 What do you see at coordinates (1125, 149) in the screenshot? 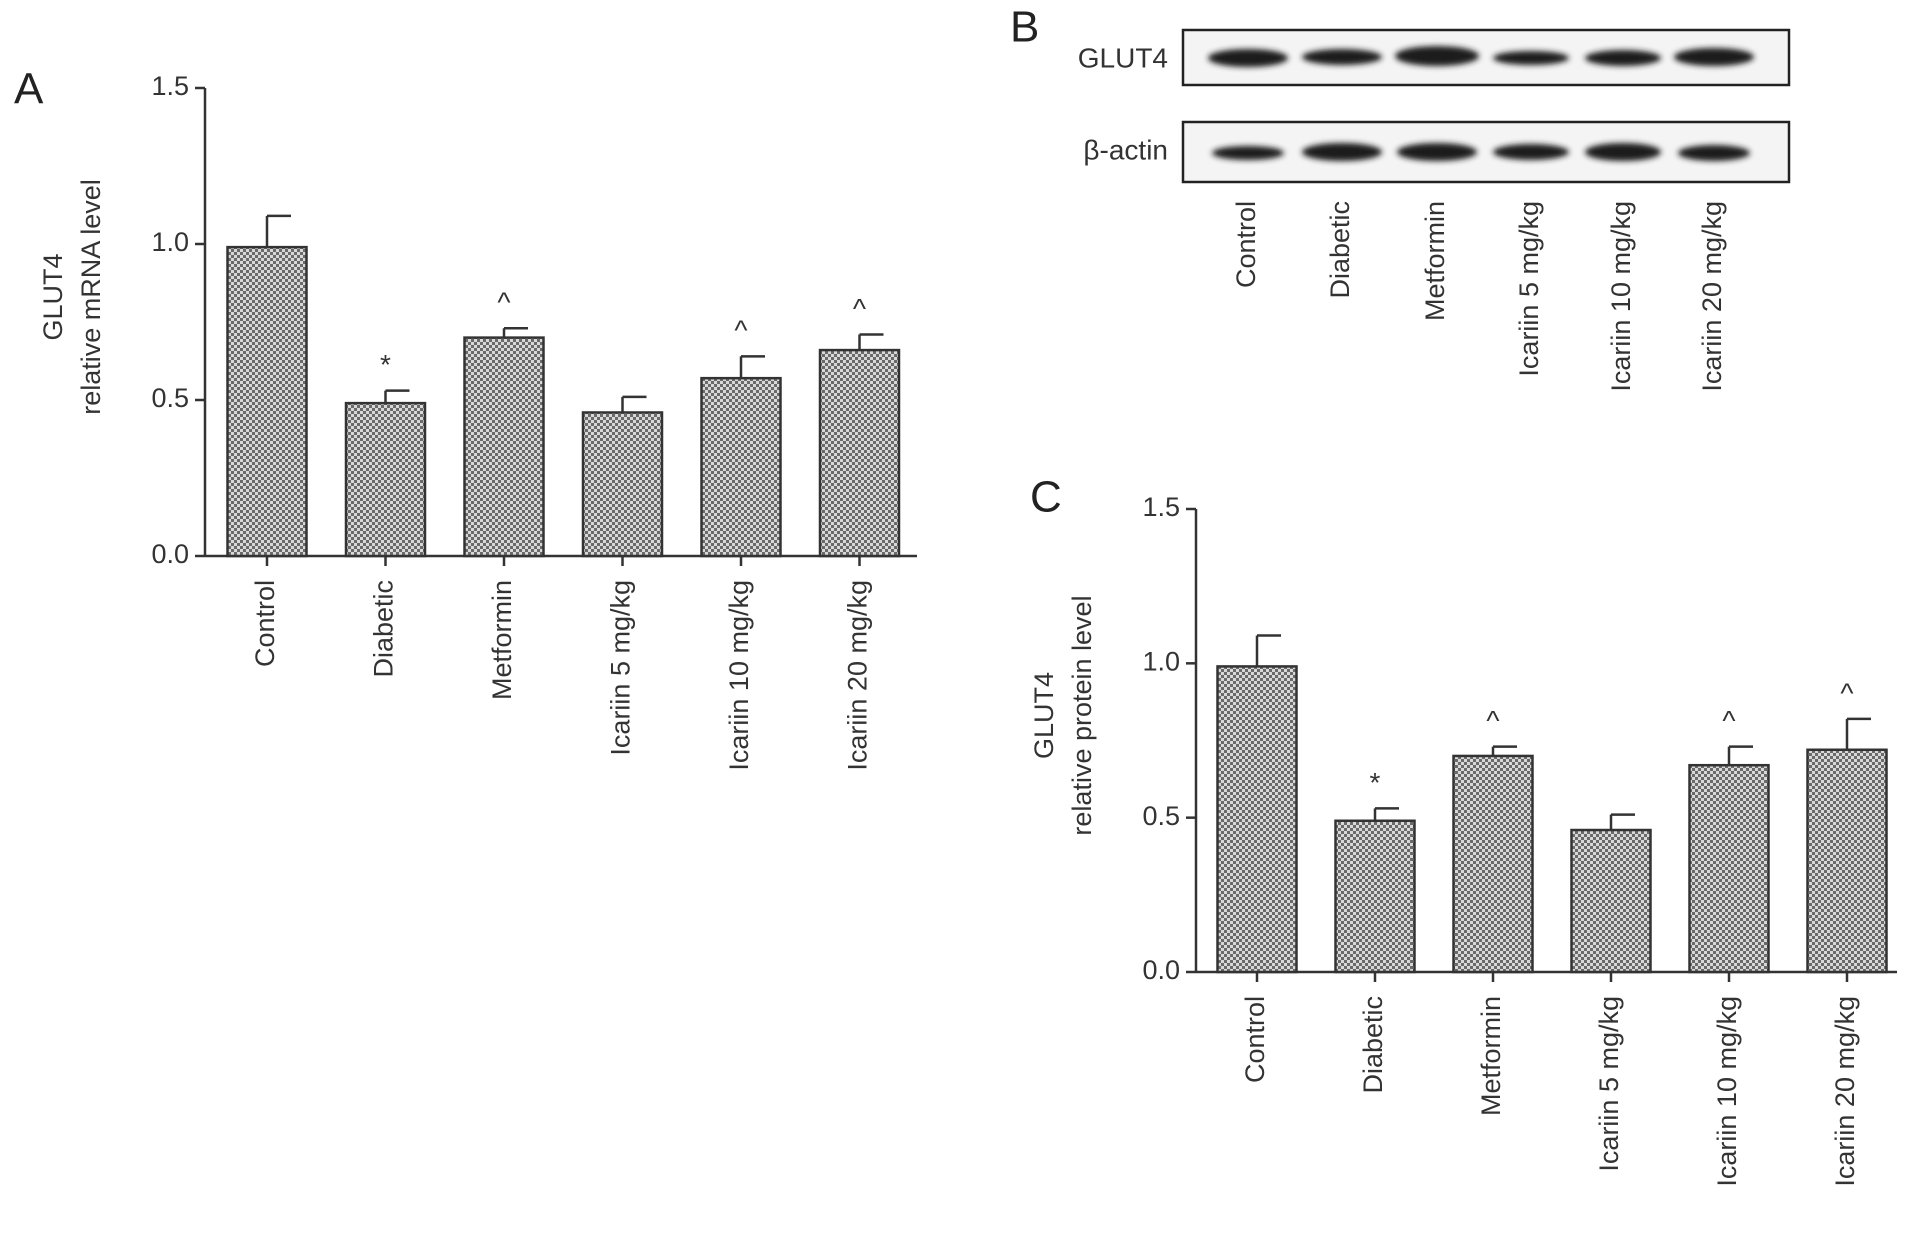
I see `blot-row-label: β-actin` at bounding box center [1125, 149].